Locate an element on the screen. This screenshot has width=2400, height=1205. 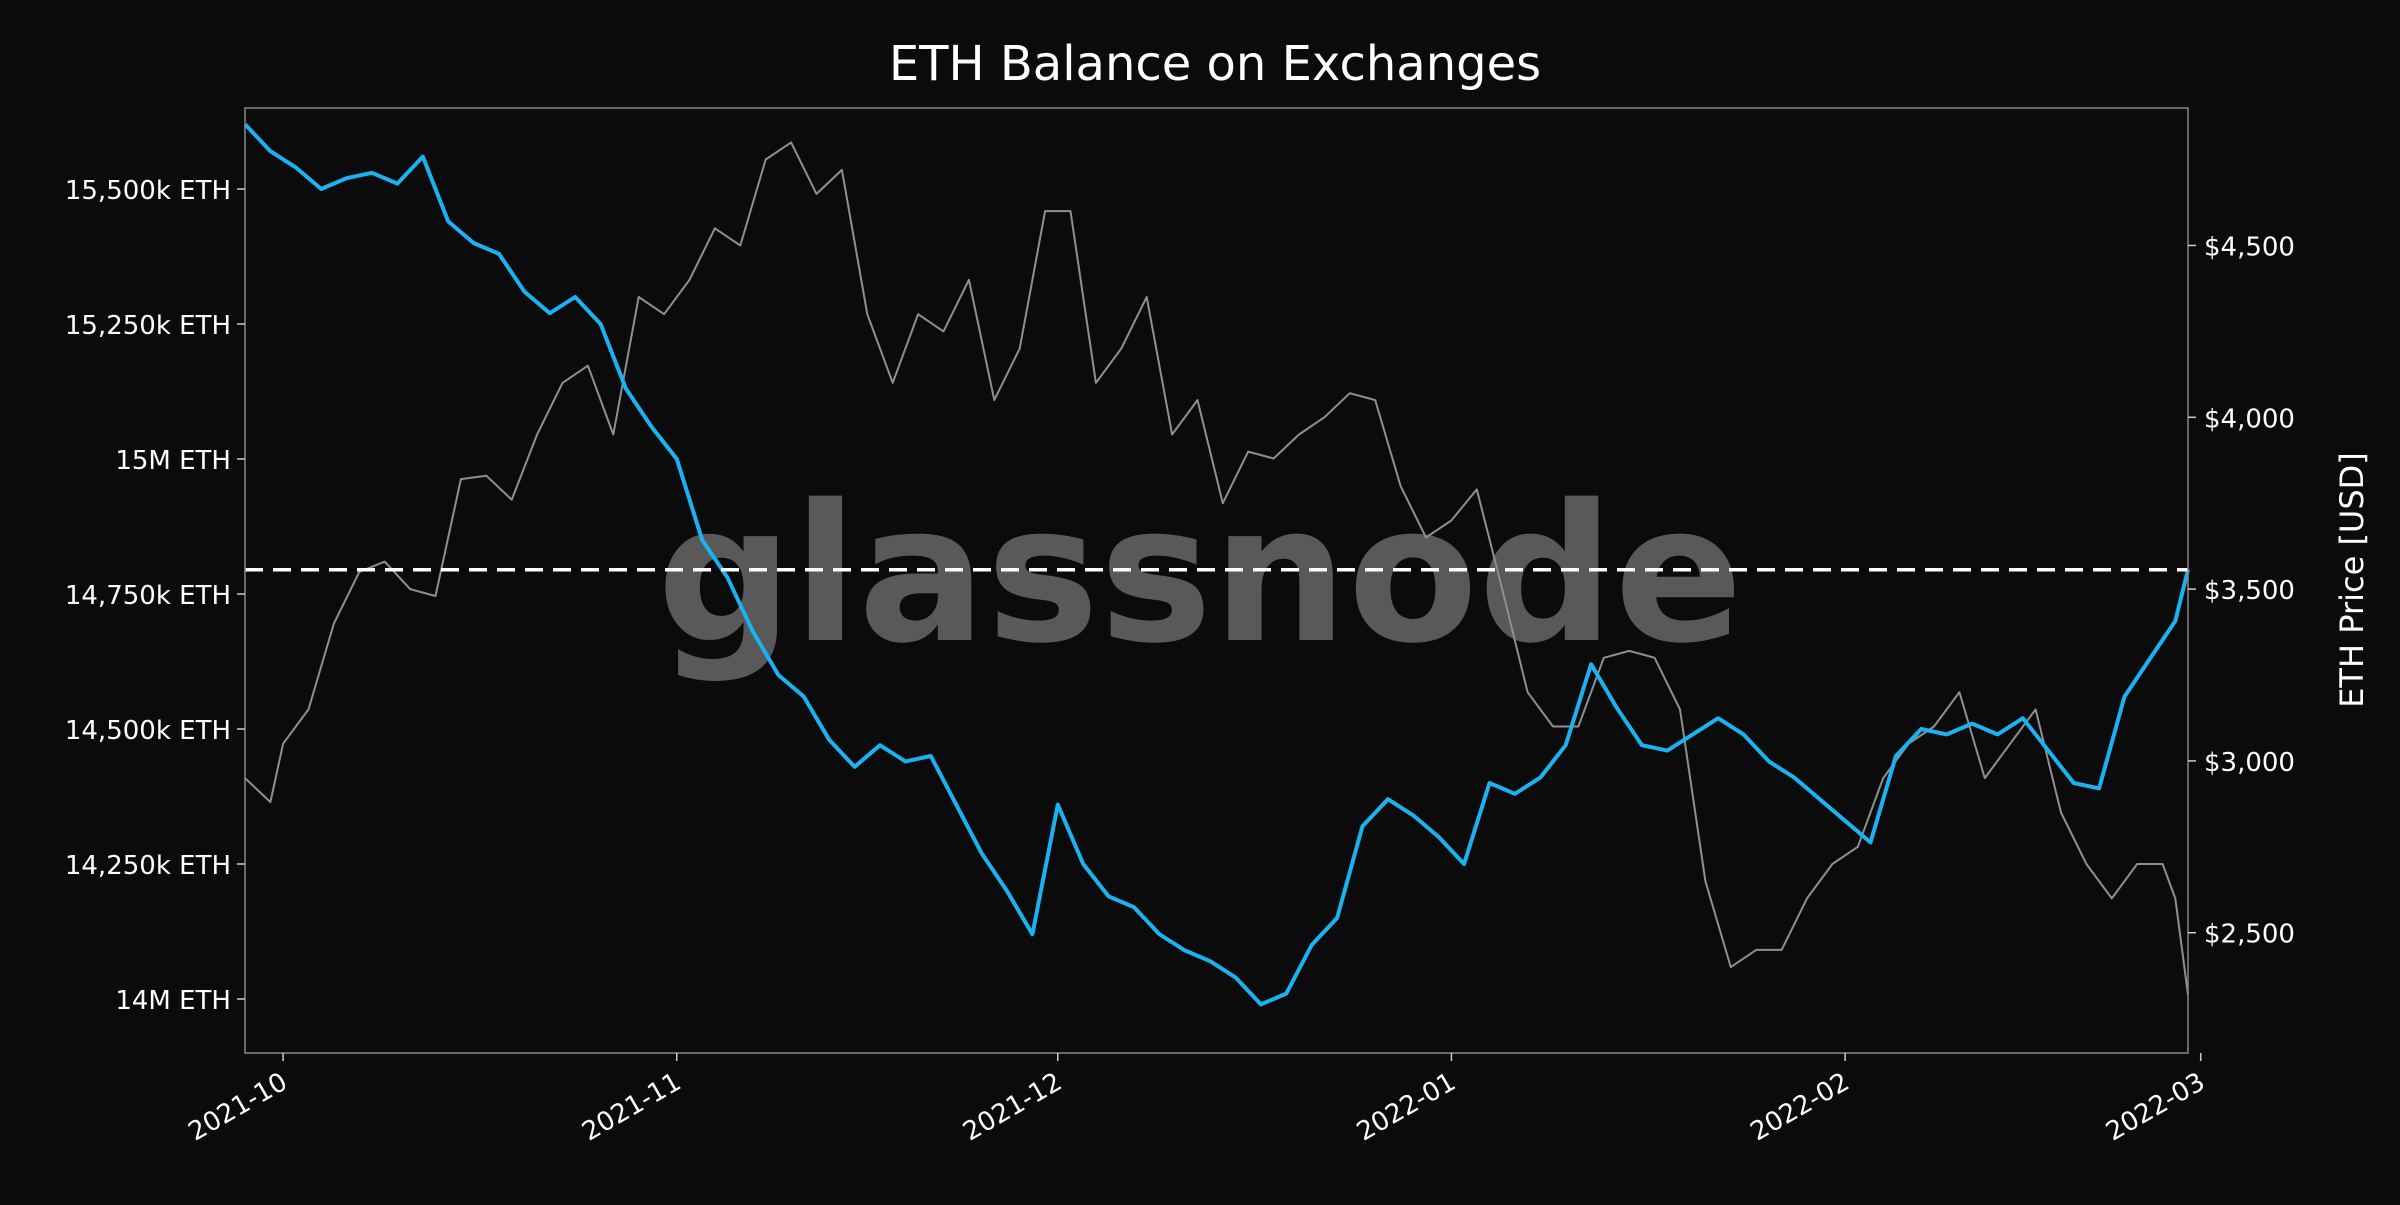
left-tick-label: 14,250k ETH is located at coordinates (148, 866).